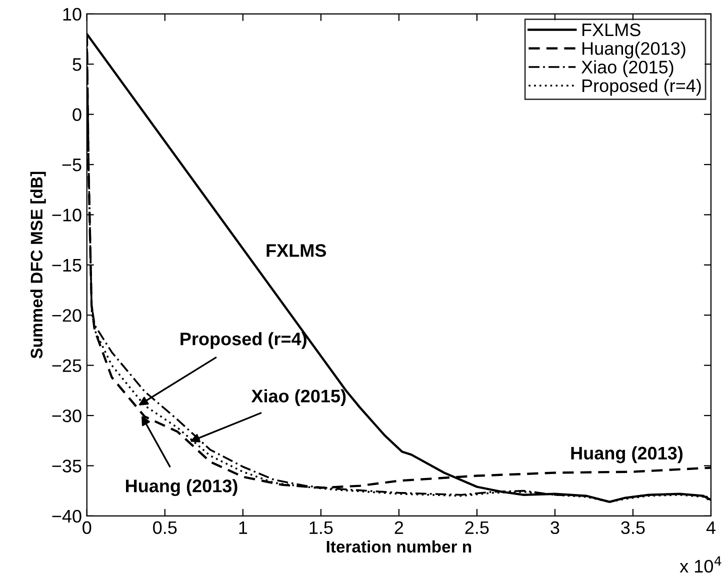 This screenshot has width=724, height=581. Describe the element at coordinates (67, 215) in the screenshot. I see `y-tick-label: −10` at that location.